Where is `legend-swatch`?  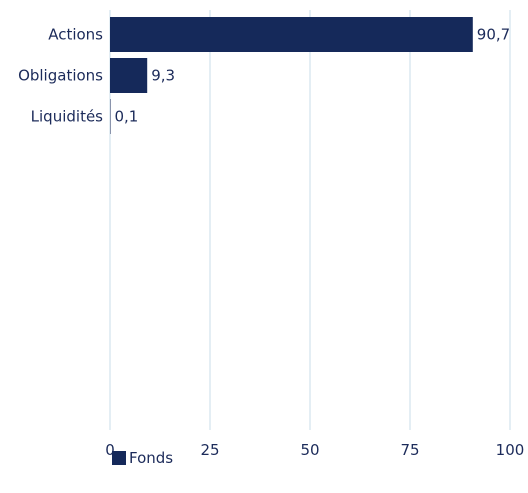
legend-swatch is located at coordinates (119, 458).